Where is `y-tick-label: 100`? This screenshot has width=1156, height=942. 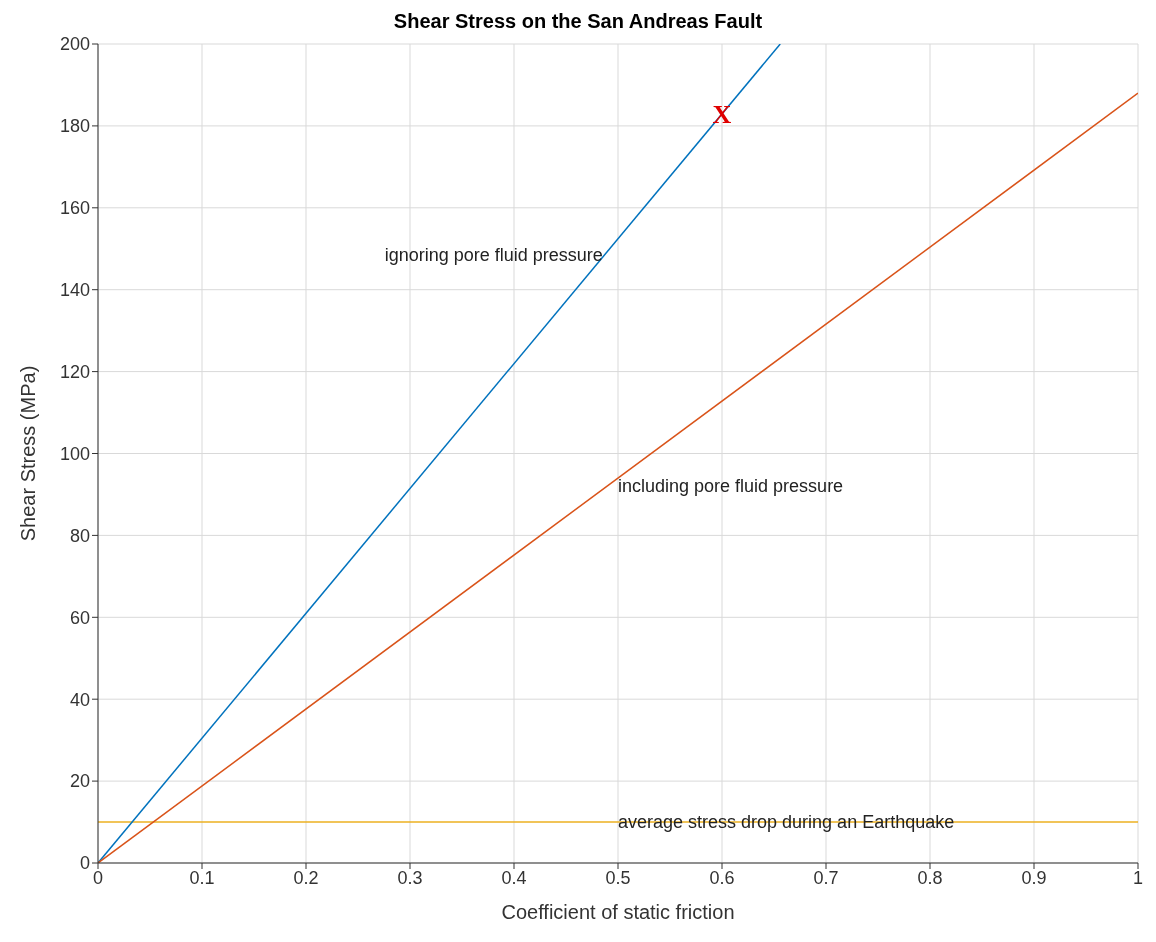
y-tick-label: 100 is located at coordinates (74, 453).